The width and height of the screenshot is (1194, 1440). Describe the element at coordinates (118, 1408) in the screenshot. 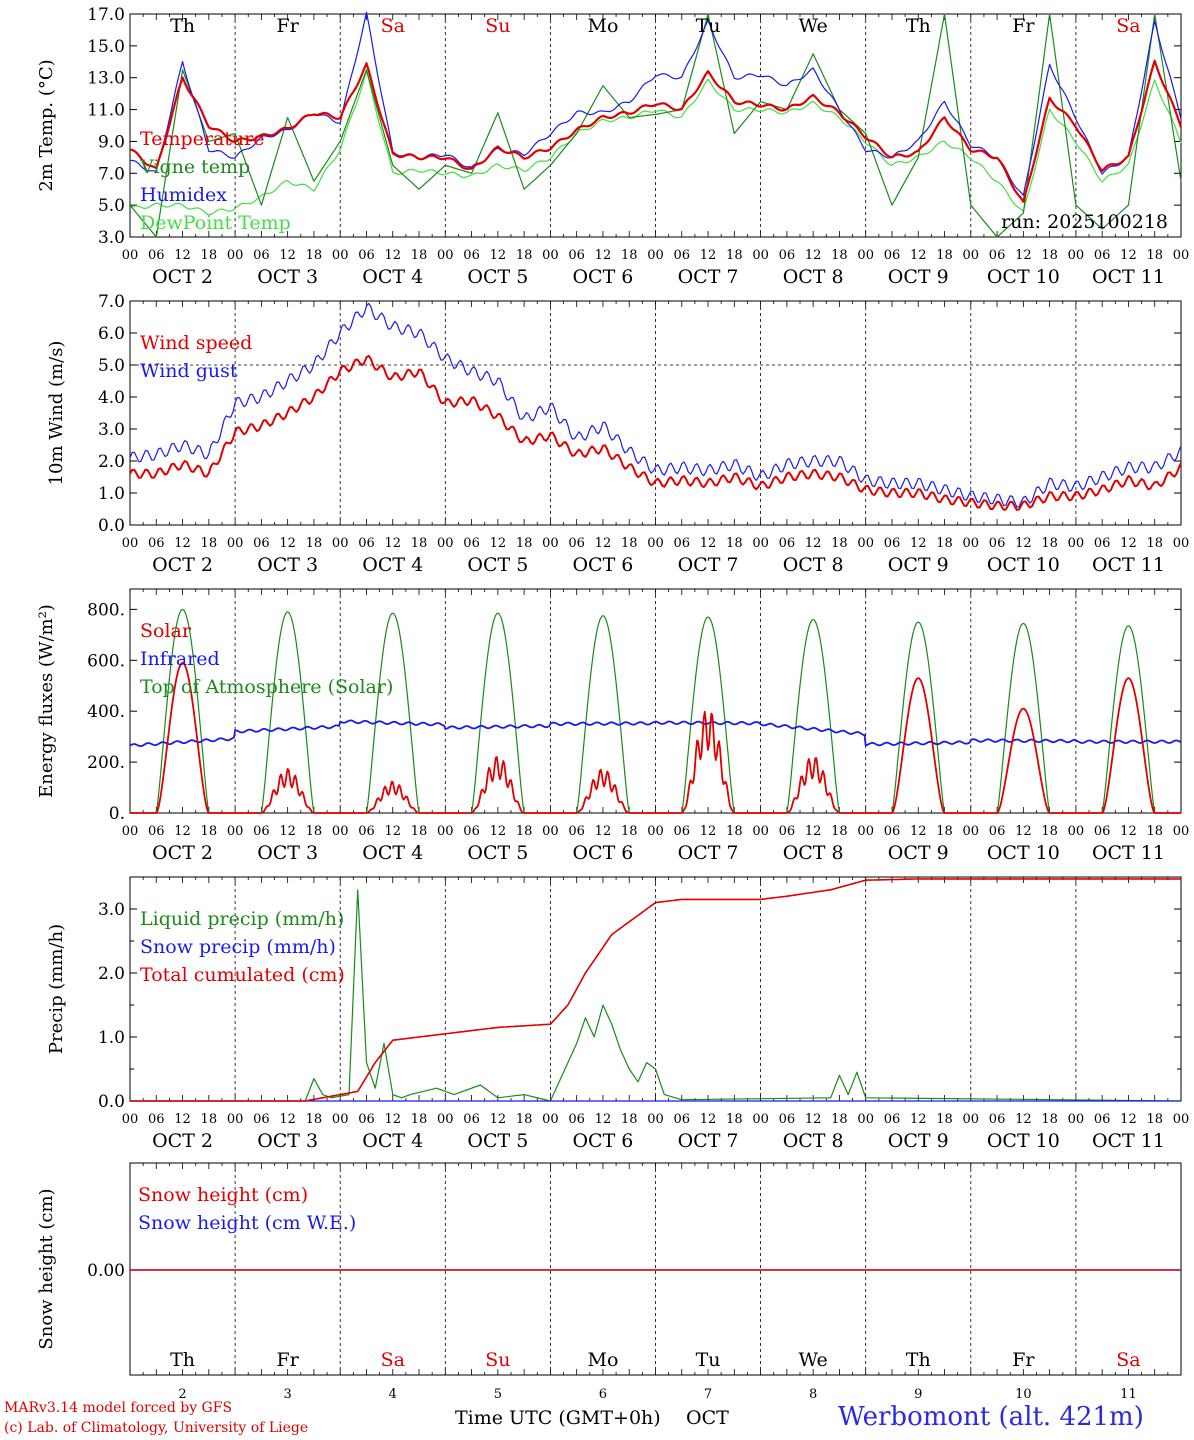

I see `credit-model: MARv3.14 model forced by GFS` at that location.